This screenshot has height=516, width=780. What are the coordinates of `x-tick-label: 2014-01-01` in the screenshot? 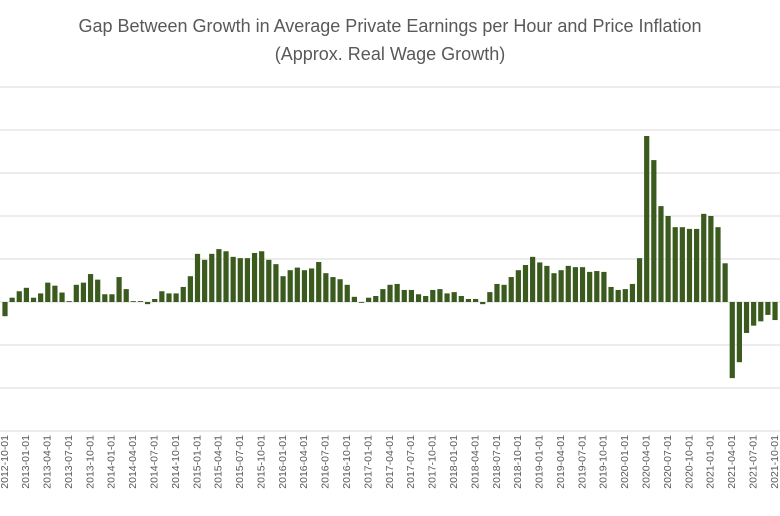 It's located at (112, 462).